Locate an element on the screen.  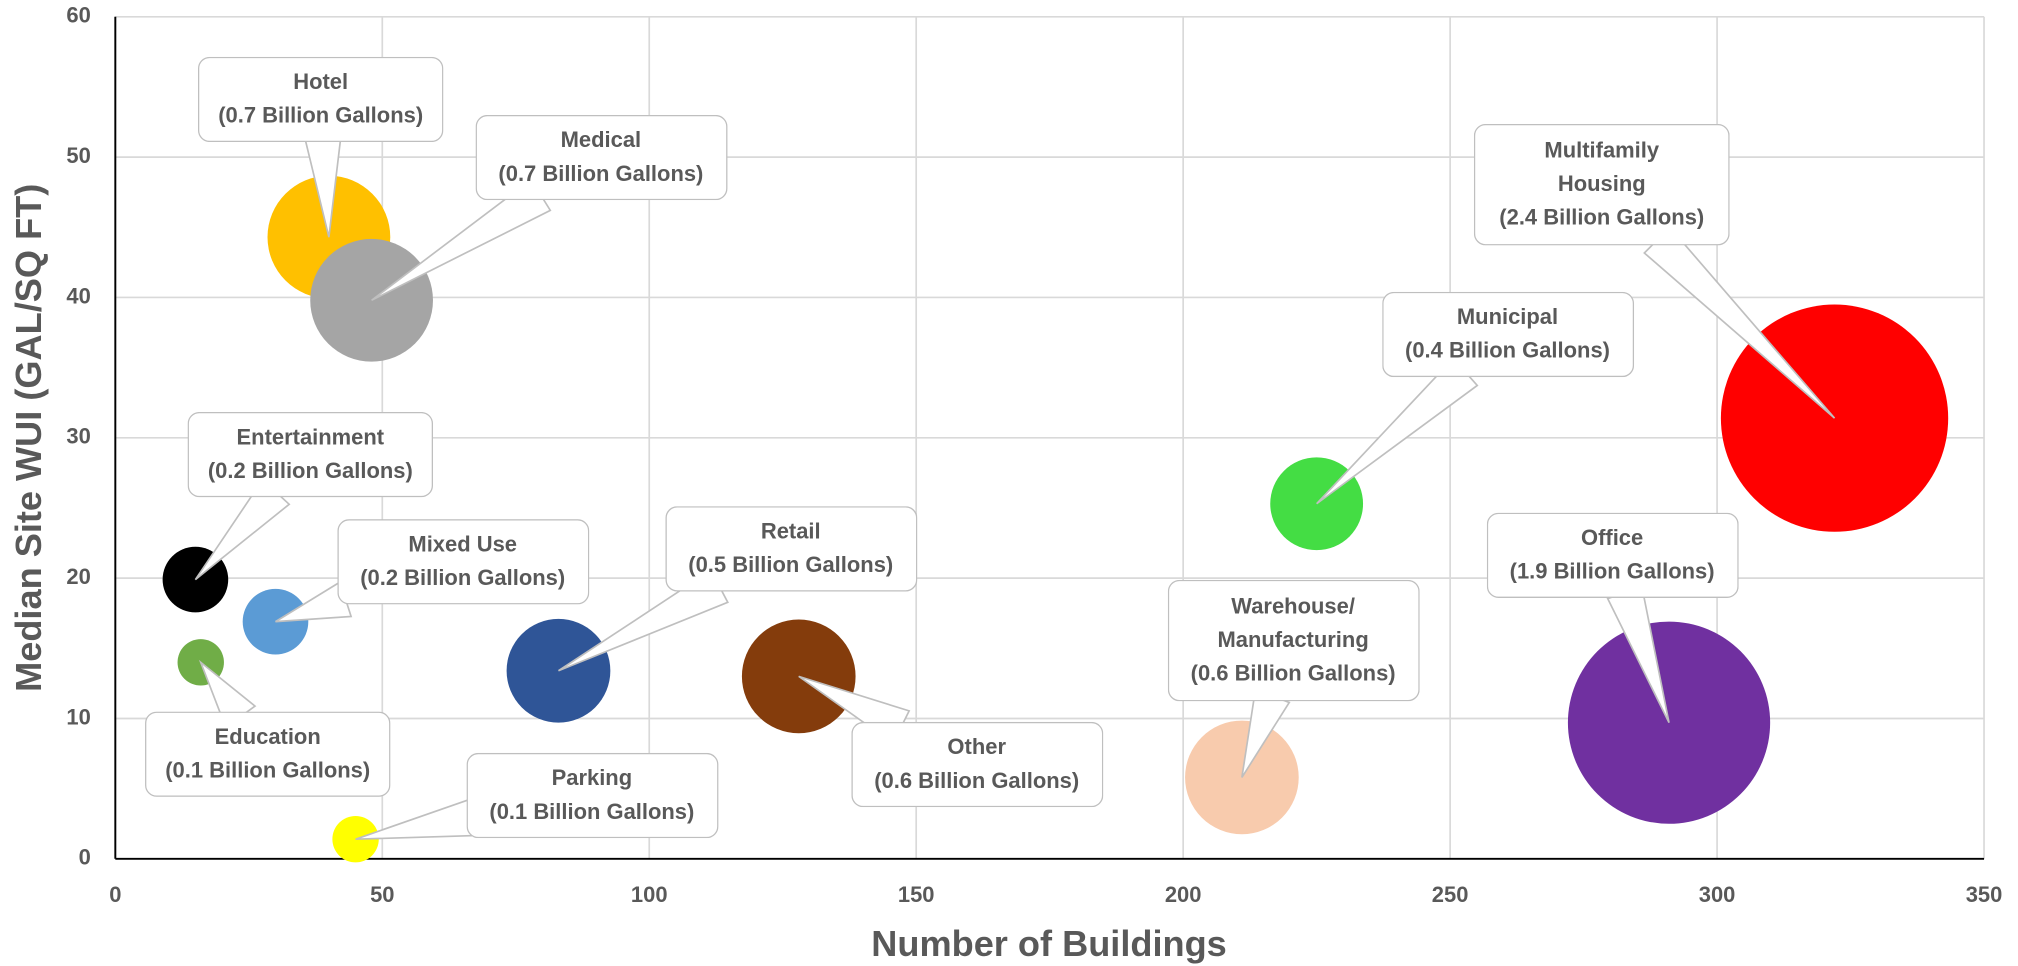
bubble-name: Office is located at coordinates (1612, 538).